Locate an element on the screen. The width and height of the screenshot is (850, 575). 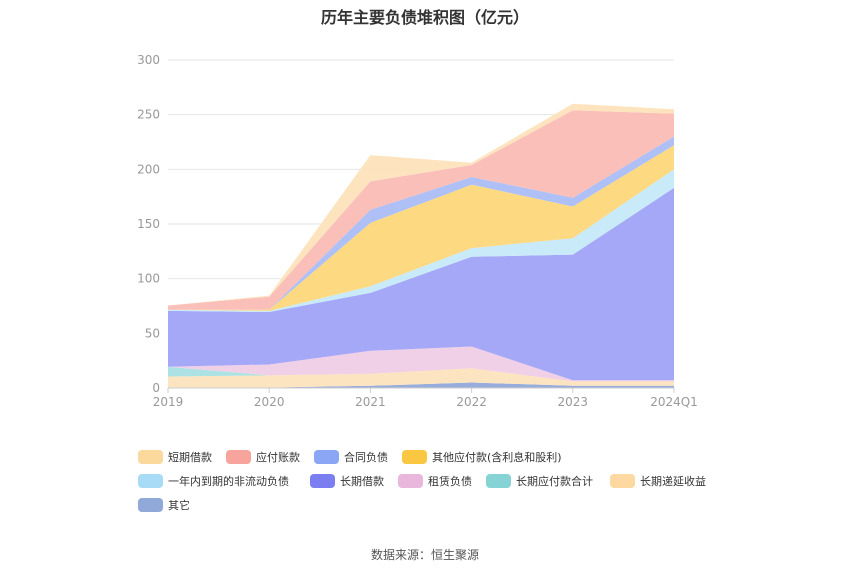
x-tick-label: 2019 is located at coordinates (168, 402).